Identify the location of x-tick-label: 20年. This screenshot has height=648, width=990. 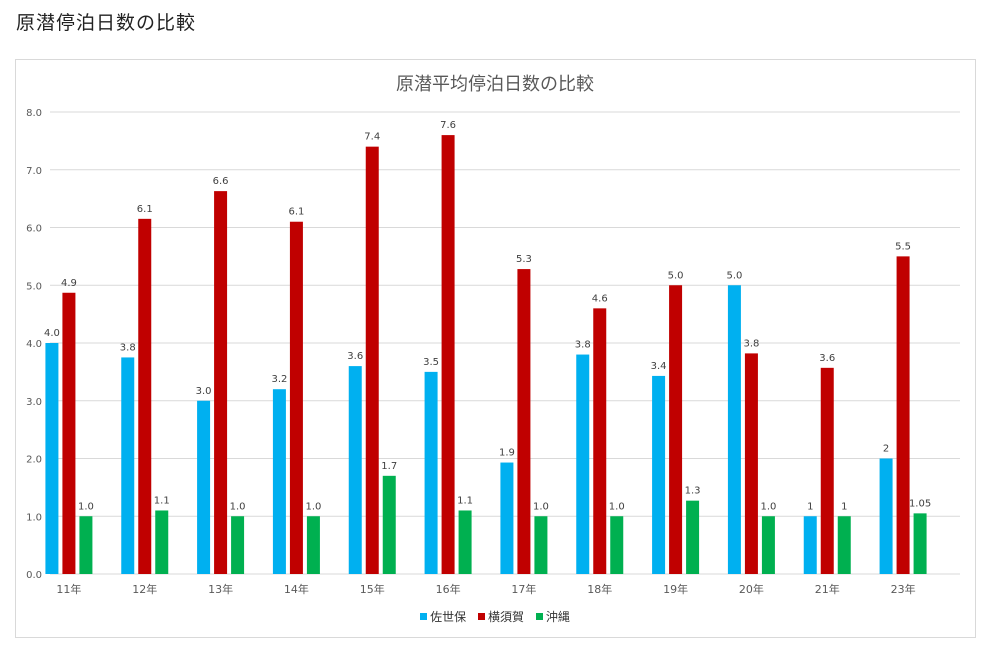
(751, 589).